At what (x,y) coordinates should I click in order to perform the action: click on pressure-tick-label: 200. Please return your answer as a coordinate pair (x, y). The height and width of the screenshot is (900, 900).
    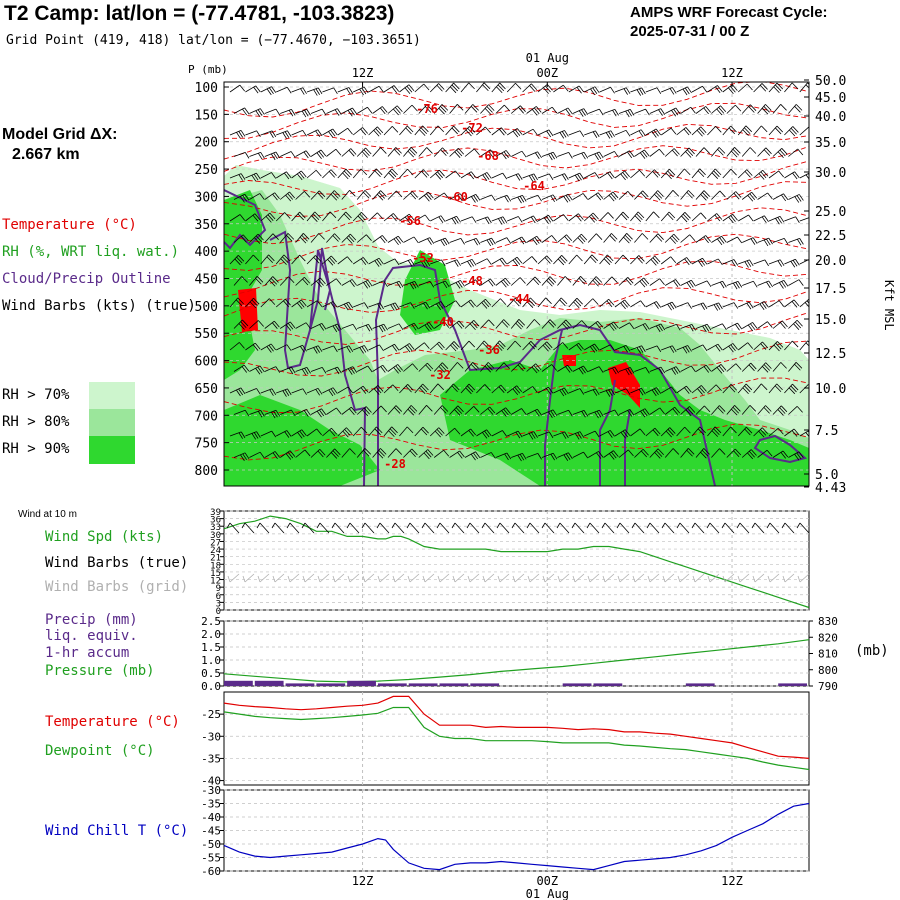
    Looking at the image, I should click on (206, 143).